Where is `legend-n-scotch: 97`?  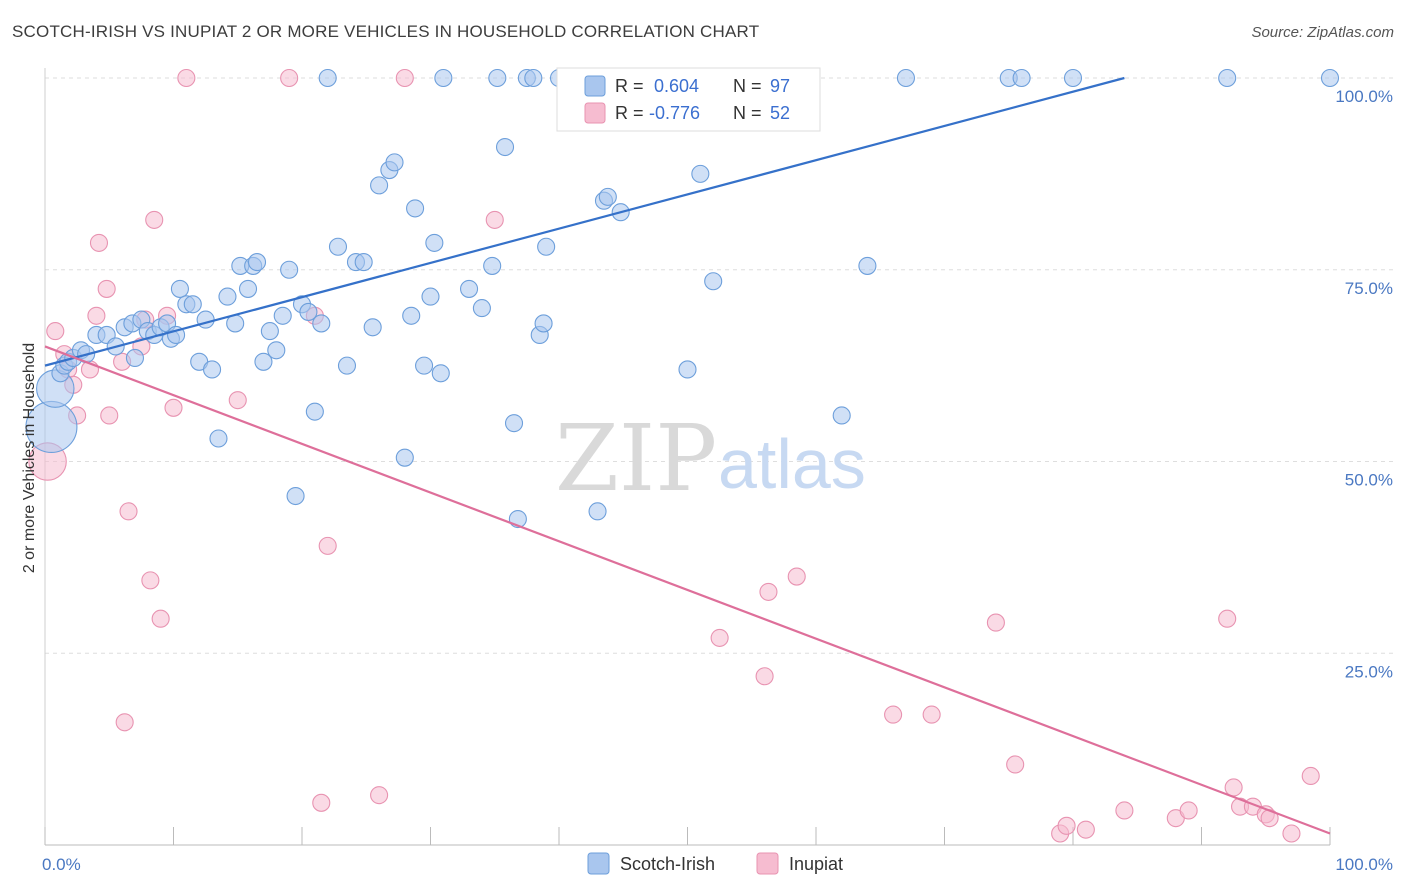
legend-n-scotch: 97 is located at coordinates (780, 86).